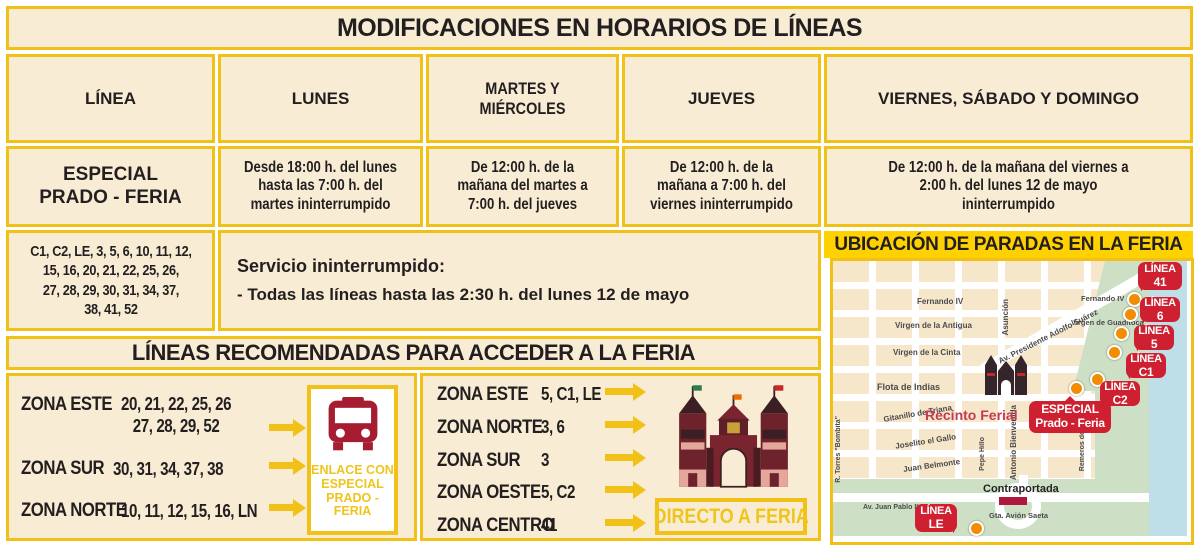 Image resolution: width=1200 pixels, height=547 pixels. I want to click on stop-c2-num: C2, so click(1120, 399).